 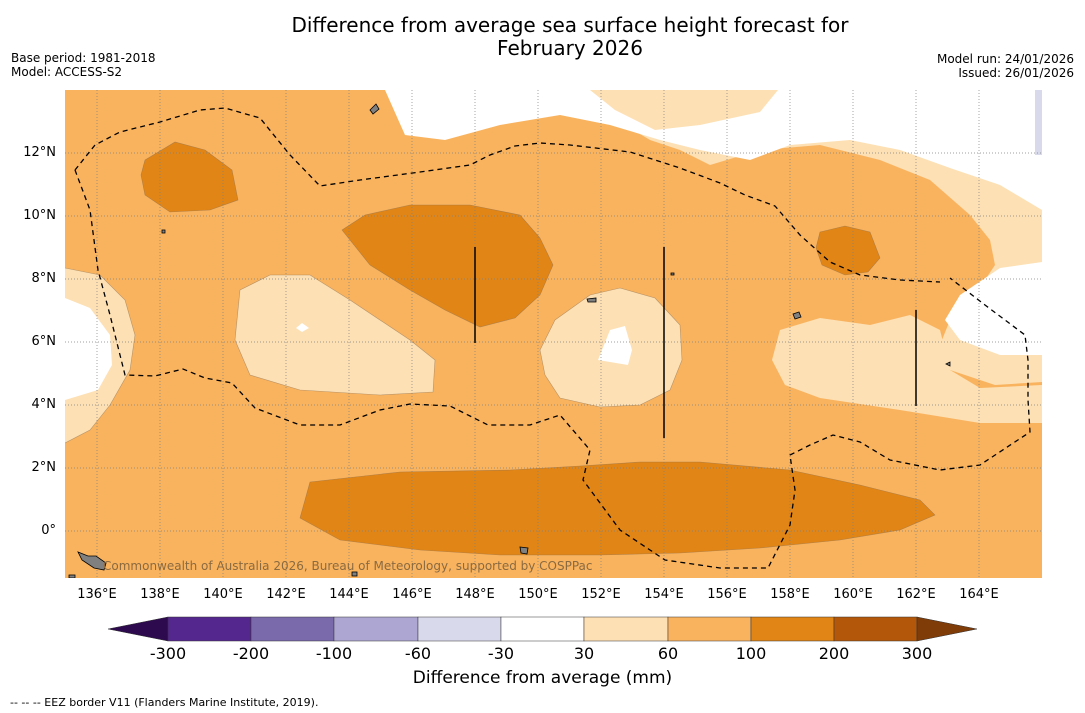 What do you see at coordinates (286, 594) in the screenshot?
I see `lon-label-142e: 142°E` at bounding box center [286, 594].